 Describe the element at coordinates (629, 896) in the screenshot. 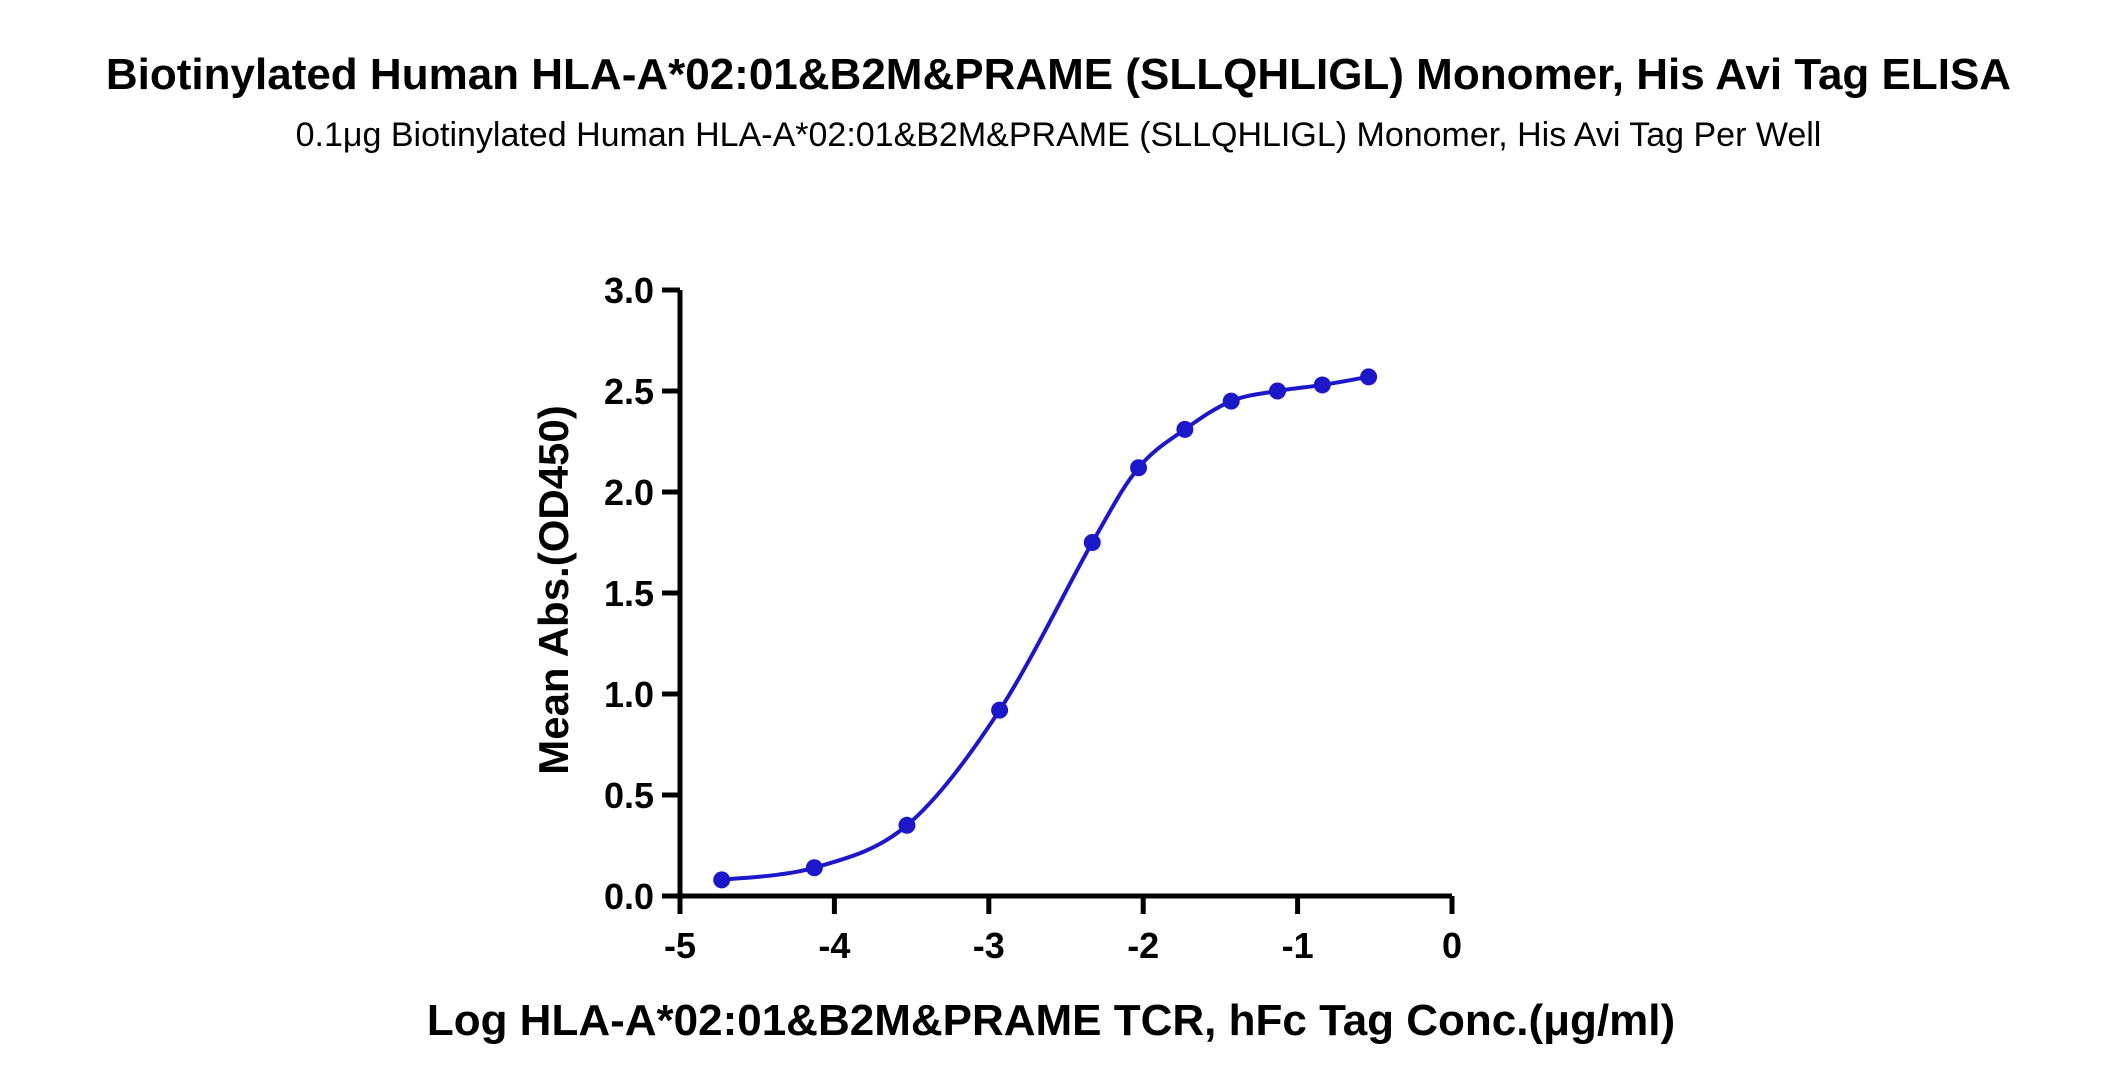

I see `y-tick-label: 0.0` at that location.